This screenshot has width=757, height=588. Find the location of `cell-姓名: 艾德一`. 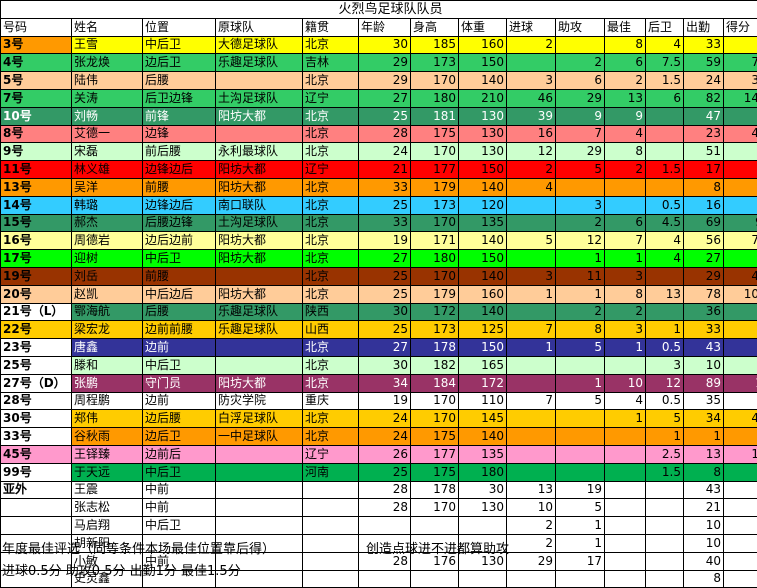

cell-姓名: 艾德一 is located at coordinates (107, 134).